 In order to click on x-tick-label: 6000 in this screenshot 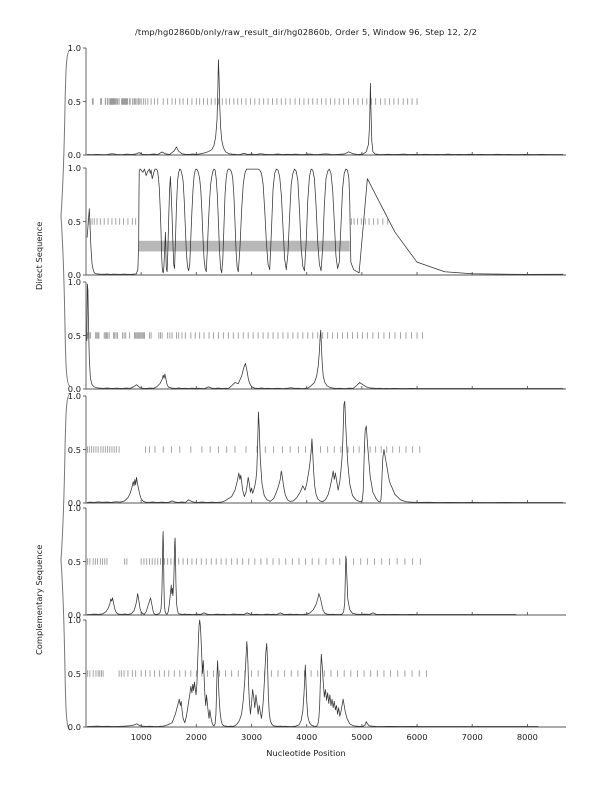, I will do `click(417, 737)`.